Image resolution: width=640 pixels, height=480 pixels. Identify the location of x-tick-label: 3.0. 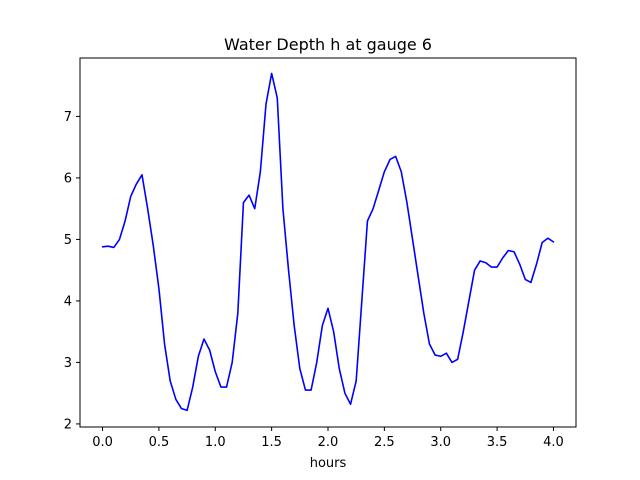
(440, 442).